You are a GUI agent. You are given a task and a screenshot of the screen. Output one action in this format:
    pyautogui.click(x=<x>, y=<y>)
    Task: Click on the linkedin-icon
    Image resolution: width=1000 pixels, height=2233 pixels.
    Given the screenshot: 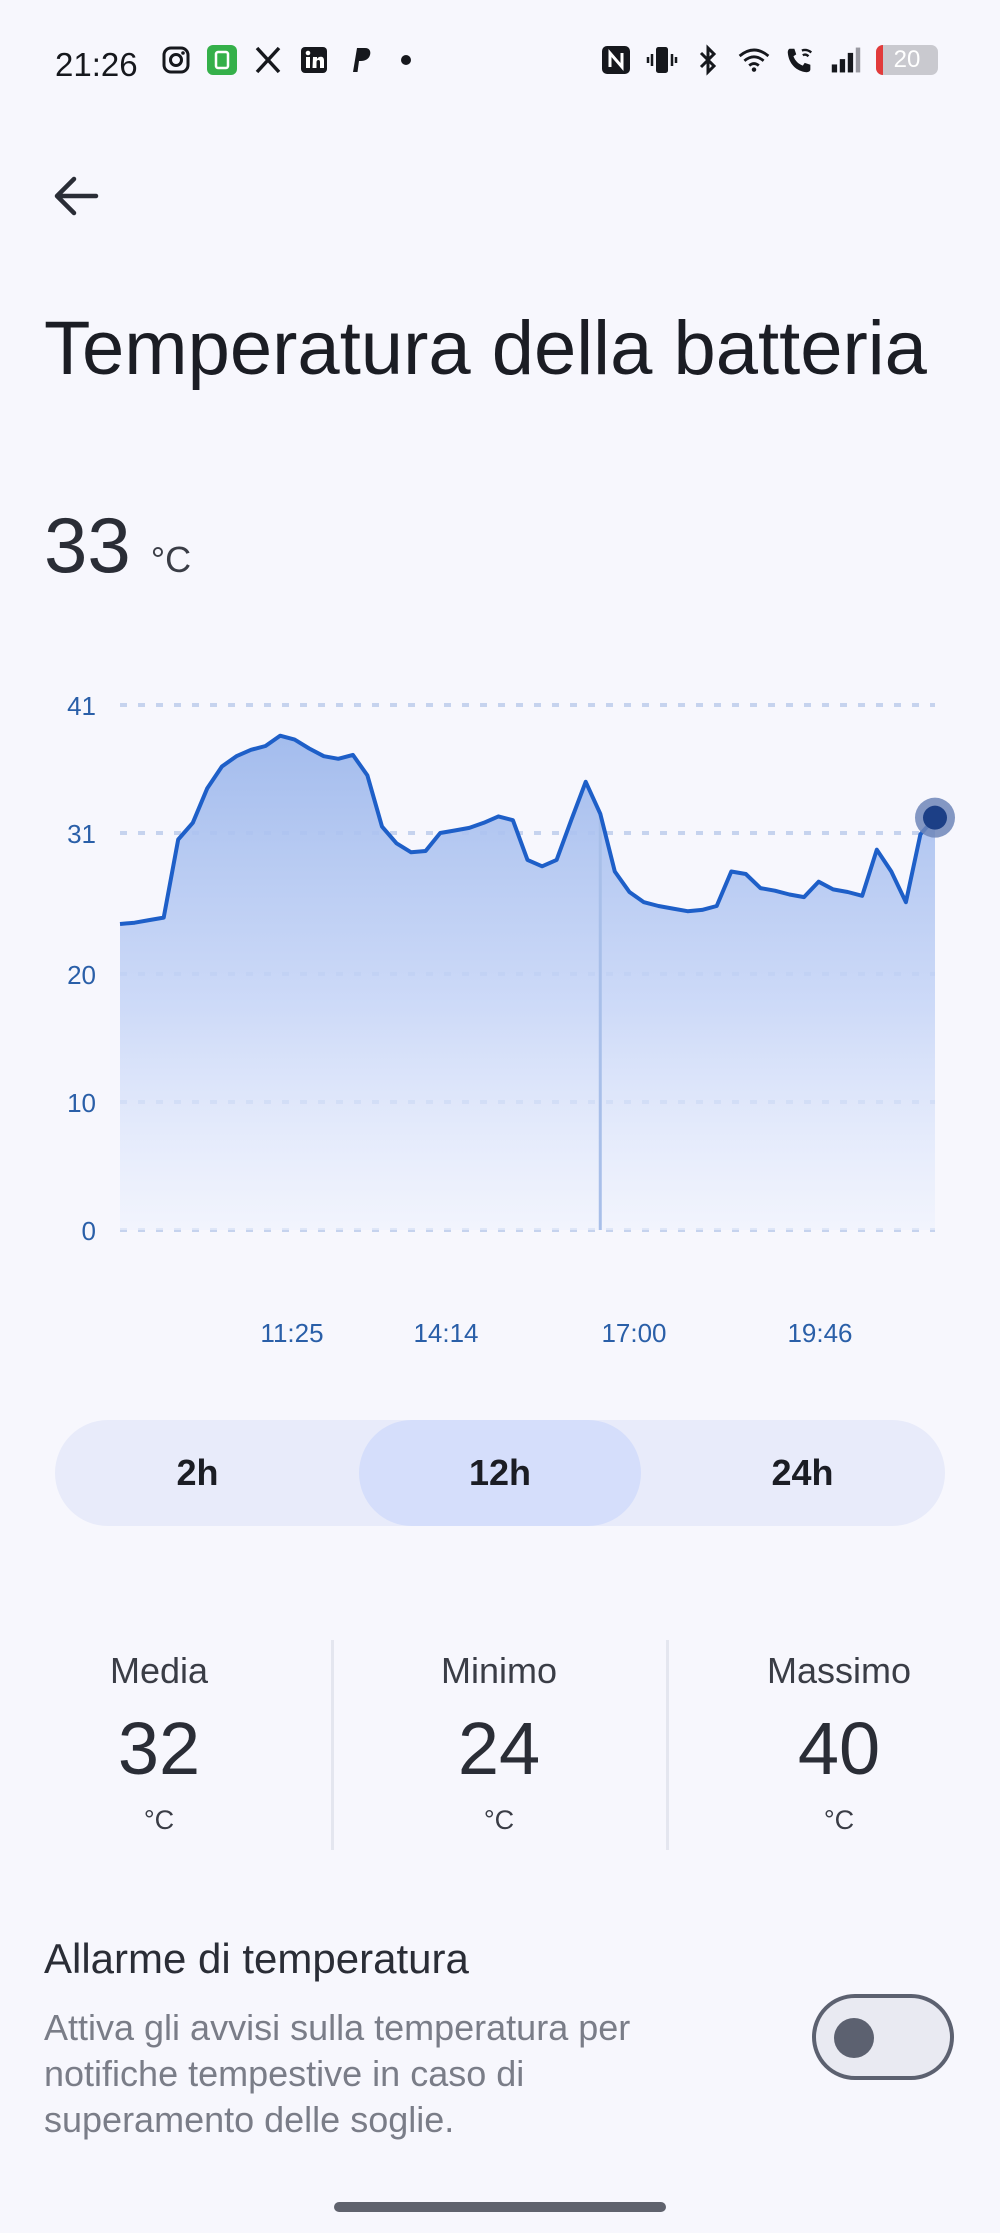 What is the action you would take?
    pyautogui.click(x=314, y=60)
    